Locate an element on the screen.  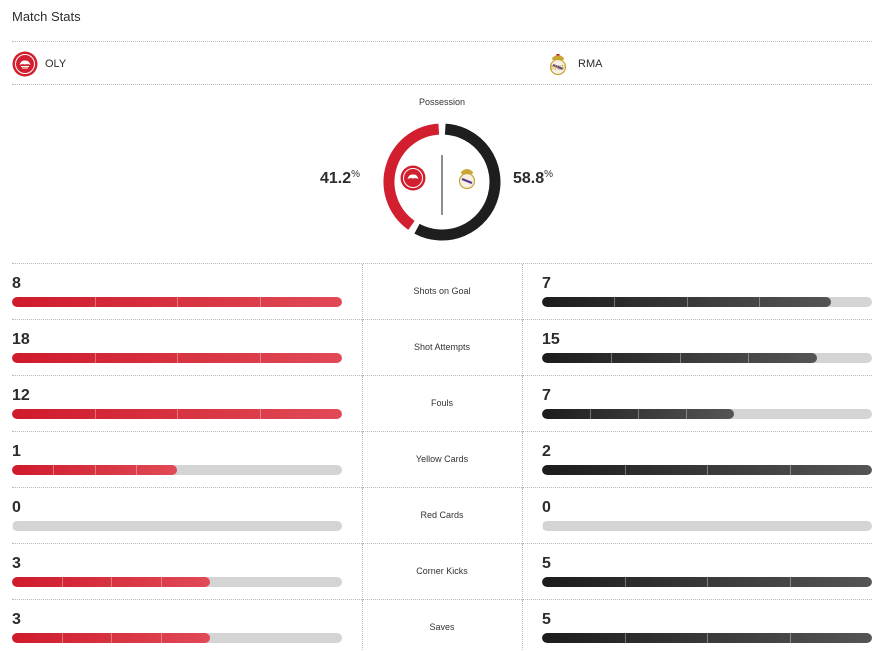
stat-row: 8 Shots on Goal 7 is located at coordinates (442, 291).